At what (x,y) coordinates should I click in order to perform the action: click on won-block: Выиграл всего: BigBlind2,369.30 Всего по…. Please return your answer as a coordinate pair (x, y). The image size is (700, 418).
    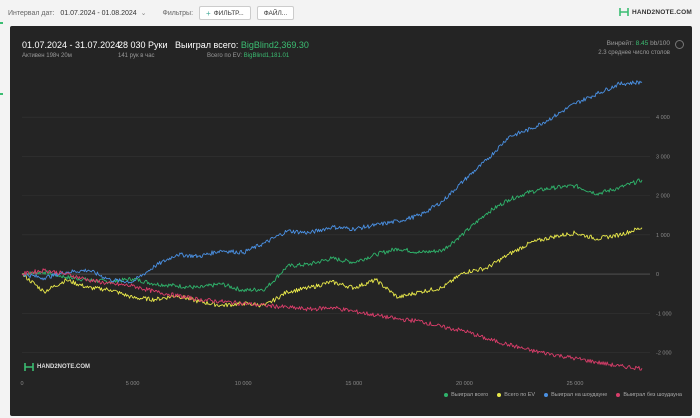
    Looking at the image, I should click on (242, 49).